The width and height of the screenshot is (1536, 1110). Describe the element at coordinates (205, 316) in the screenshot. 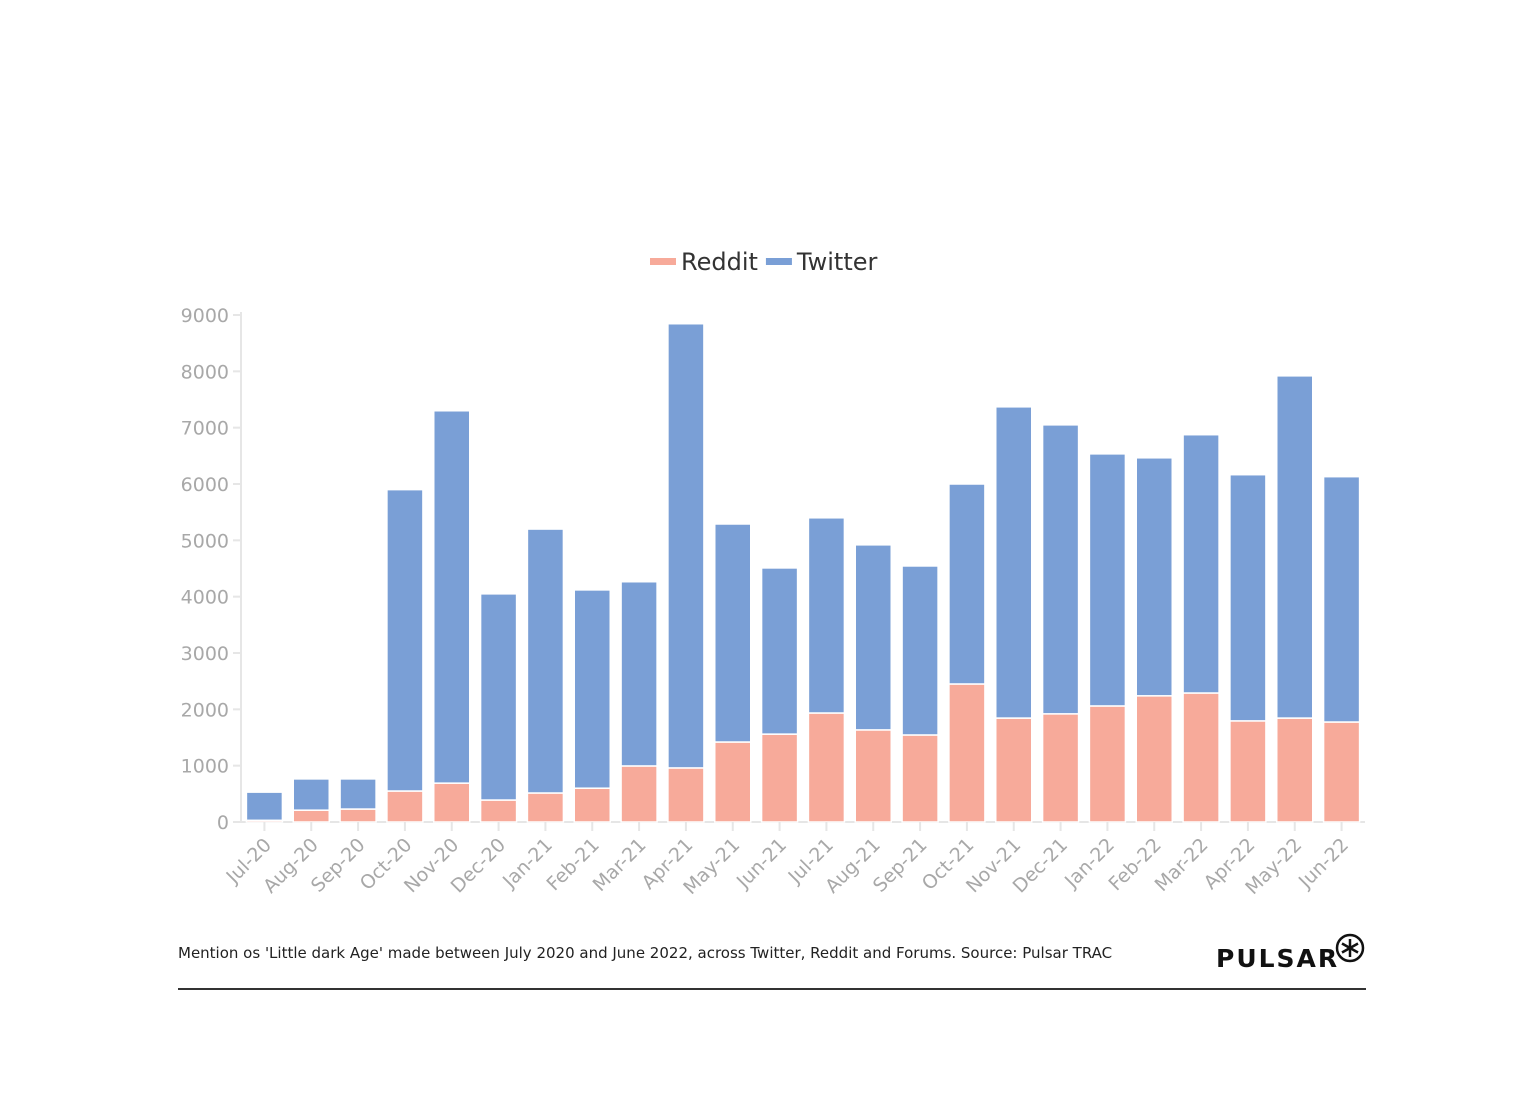

I see `y-tick-label: 9000` at that location.